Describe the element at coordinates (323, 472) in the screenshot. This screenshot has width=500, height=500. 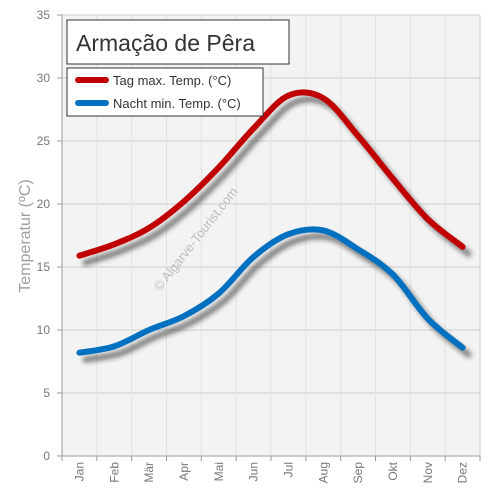
I see `x-tick-label: Aug` at that location.